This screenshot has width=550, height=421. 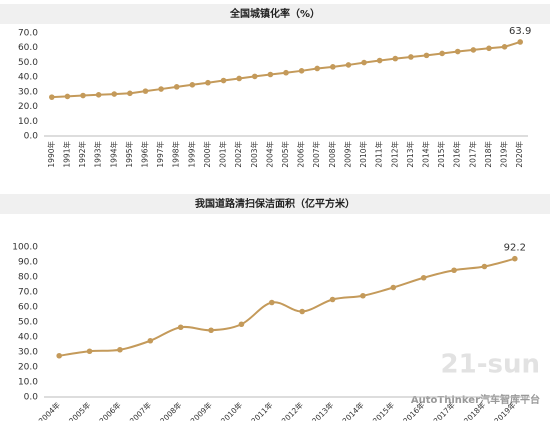 What do you see at coordinates (441, 154) in the screenshot?
I see `x-tick-label: 2015年` at bounding box center [441, 154].